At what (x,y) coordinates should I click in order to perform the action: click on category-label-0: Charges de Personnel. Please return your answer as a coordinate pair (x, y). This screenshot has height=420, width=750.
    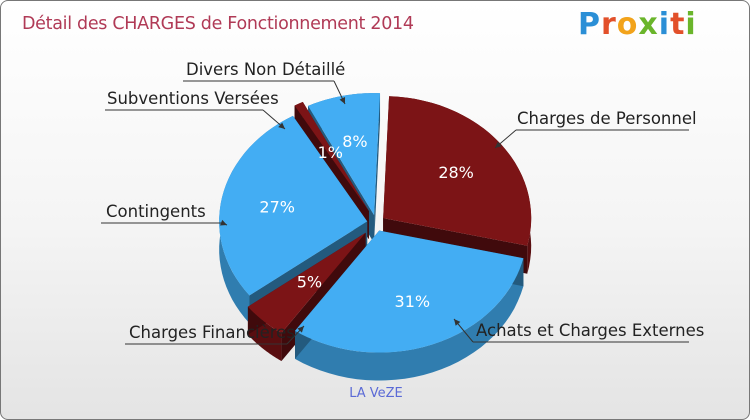
    Looking at the image, I should click on (607, 118).